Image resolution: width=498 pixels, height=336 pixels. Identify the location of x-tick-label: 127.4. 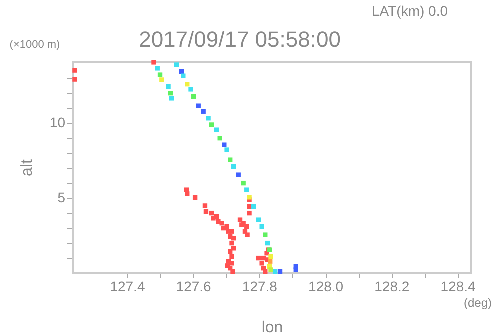
(128, 286).